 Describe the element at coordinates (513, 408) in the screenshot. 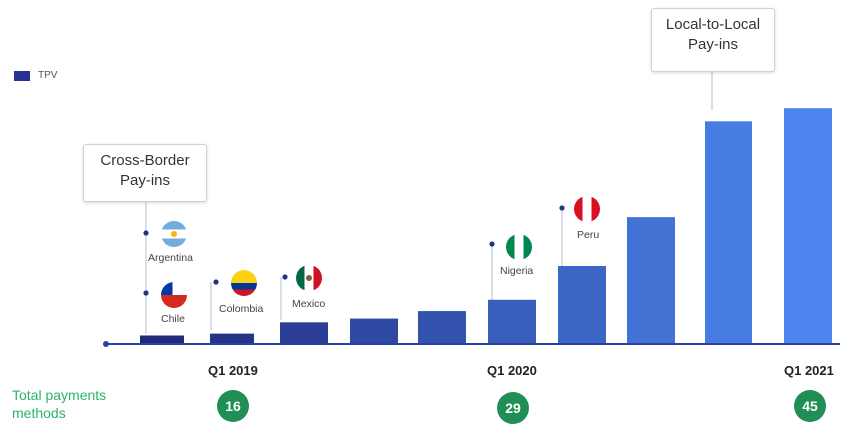

I see `payment-methods-badge: 29` at that location.